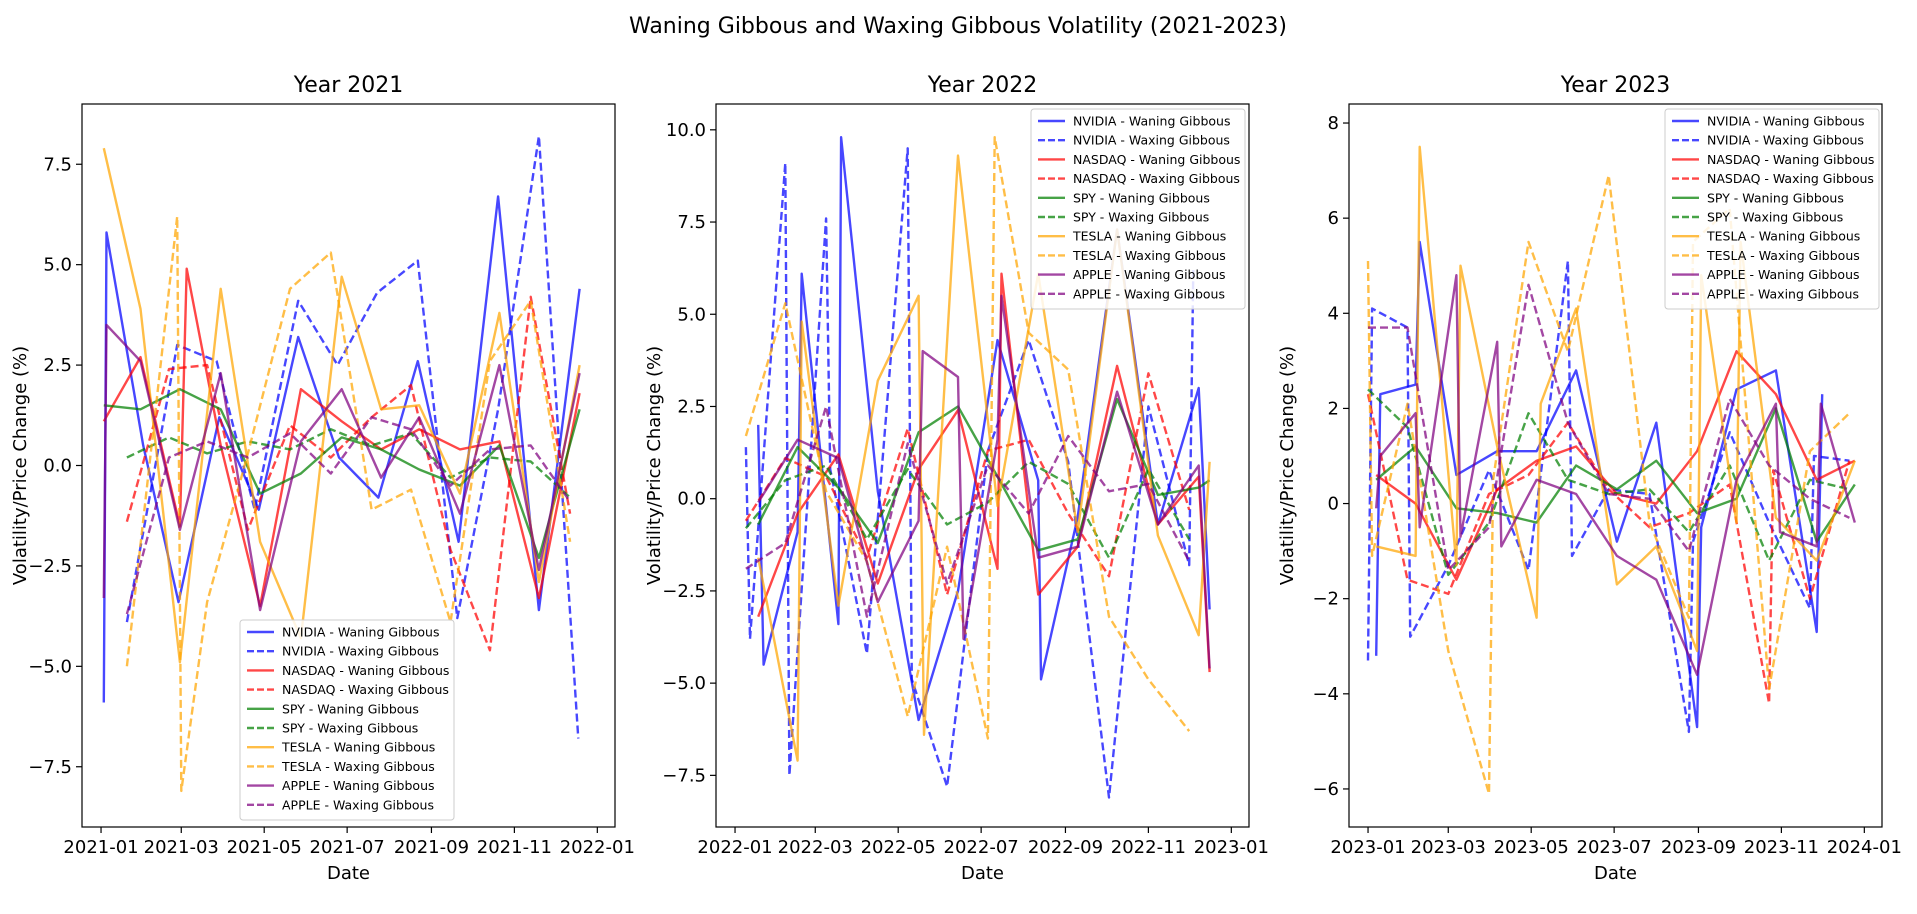 The height and width of the screenshot is (914, 1917). I want to click on y-tick-label: −2, so click(1325, 599).